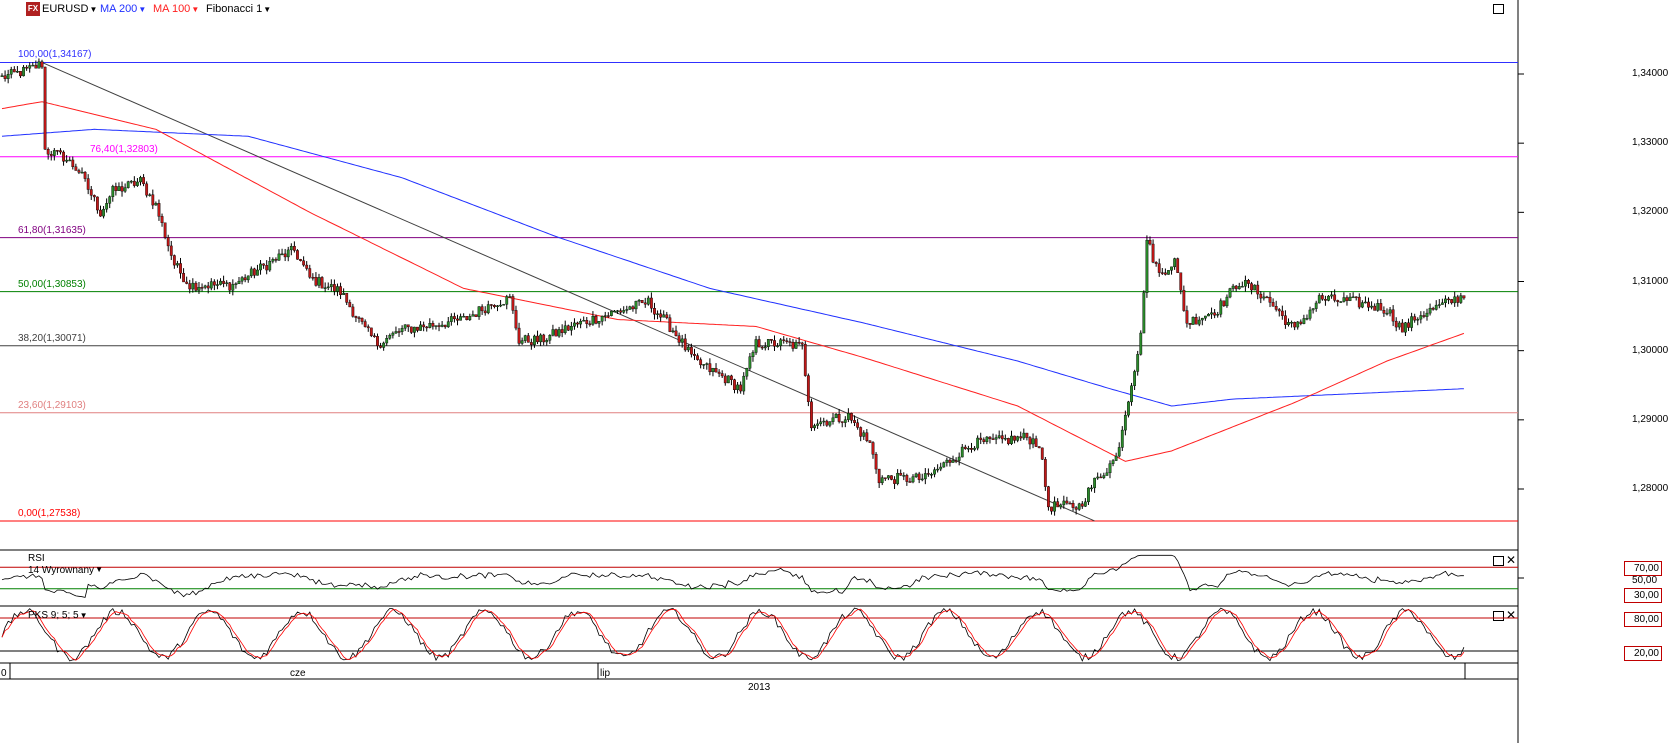 The height and width of the screenshot is (743, 1678). I want to click on stoch-params: PKS 9; 5; 5▼, so click(58, 615).